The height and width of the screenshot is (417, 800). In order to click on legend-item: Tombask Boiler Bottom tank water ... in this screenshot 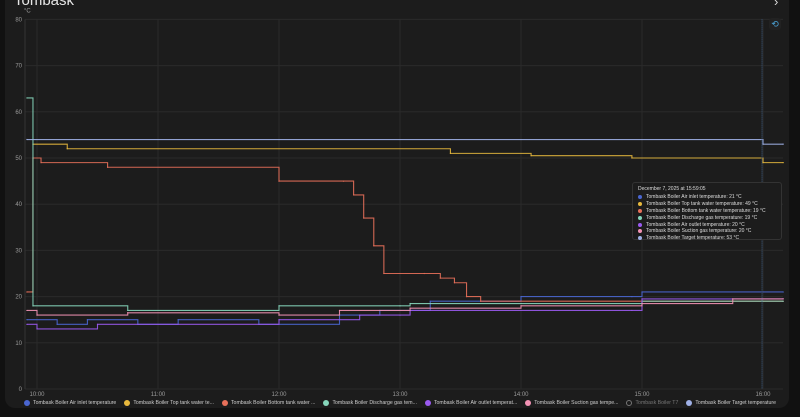, I will do `click(268, 403)`.